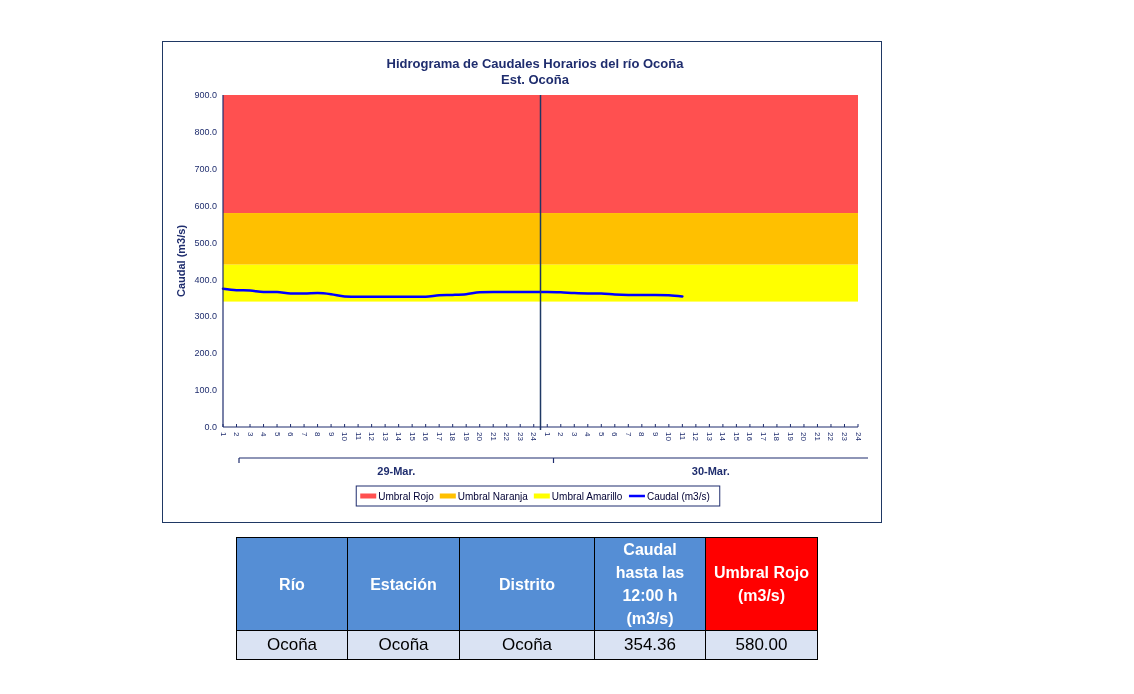 This screenshot has width=1134, height=694. Describe the element at coordinates (205, 168) in the screenshot. I see `y-tick-label: 700.0` at that location.